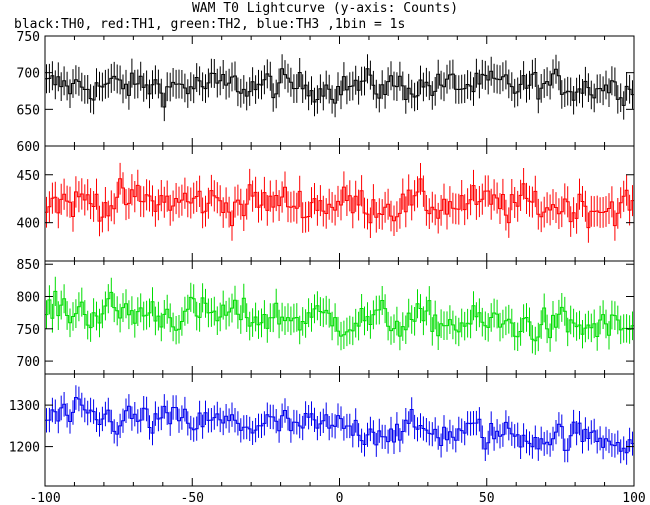  What do you see at coordinates (28, 224) in the screenshot?
I see `y-tick-label-TH1: 400` at bounding box center [28, 224].